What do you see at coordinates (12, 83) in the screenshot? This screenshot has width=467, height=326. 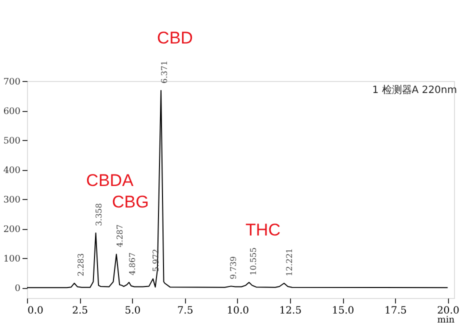 I see `y-tick-label: 700` at bounding box center [12, 83].